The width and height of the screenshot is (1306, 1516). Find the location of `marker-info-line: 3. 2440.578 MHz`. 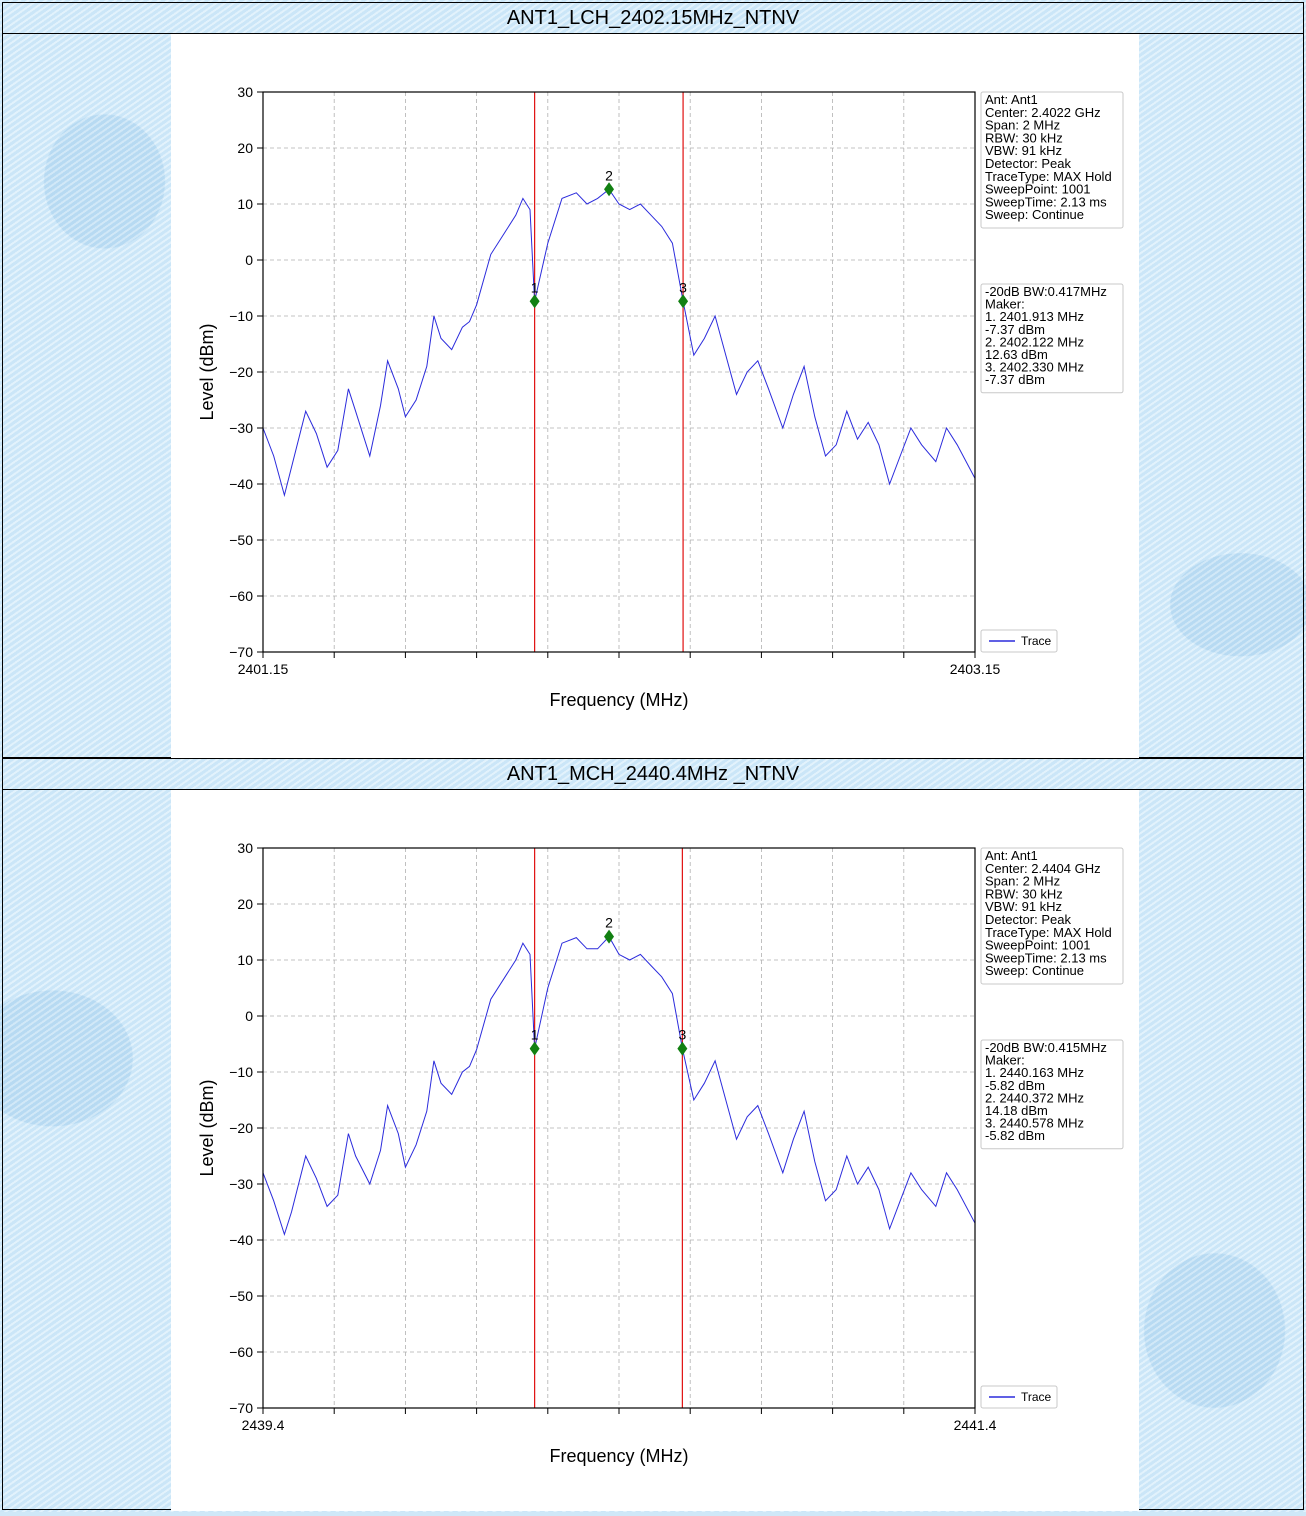

marker-info-line: 3. 2440.578 MHz is located at coordinates (1034, 1123).